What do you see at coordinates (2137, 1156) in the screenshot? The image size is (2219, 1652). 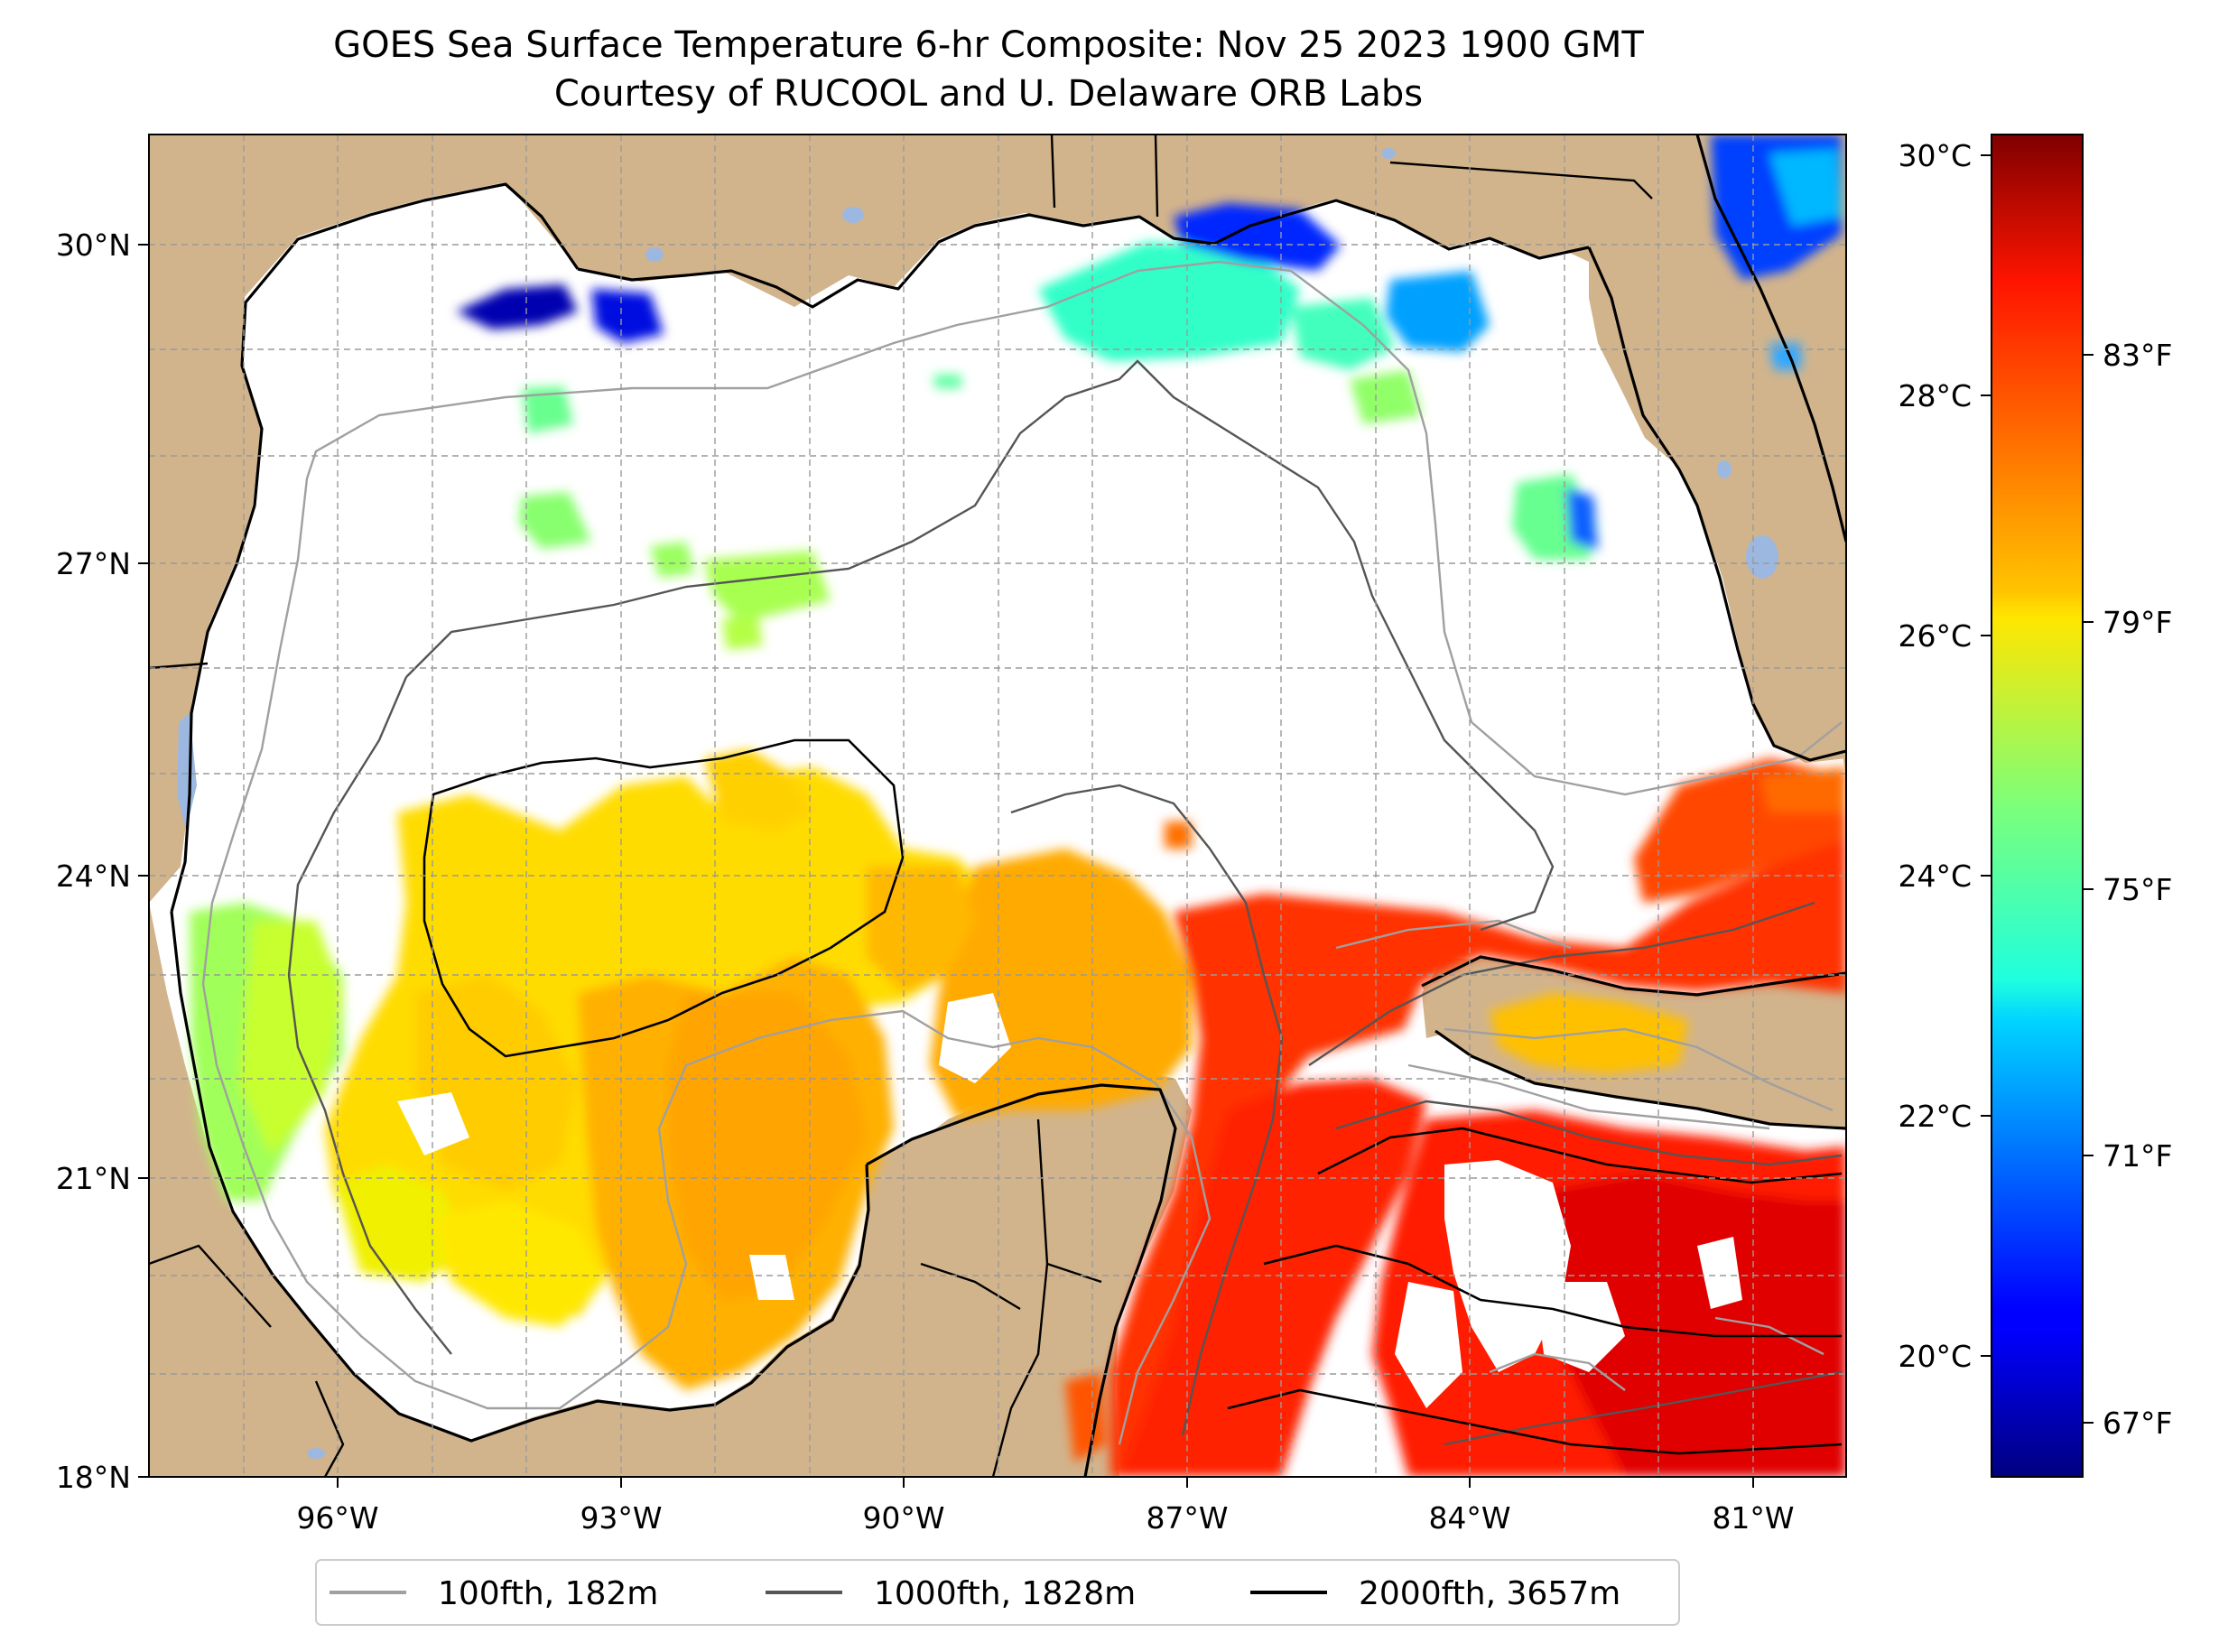 I see `fahrenheit-label: 71°F` at bounding box center [2137, 1156].